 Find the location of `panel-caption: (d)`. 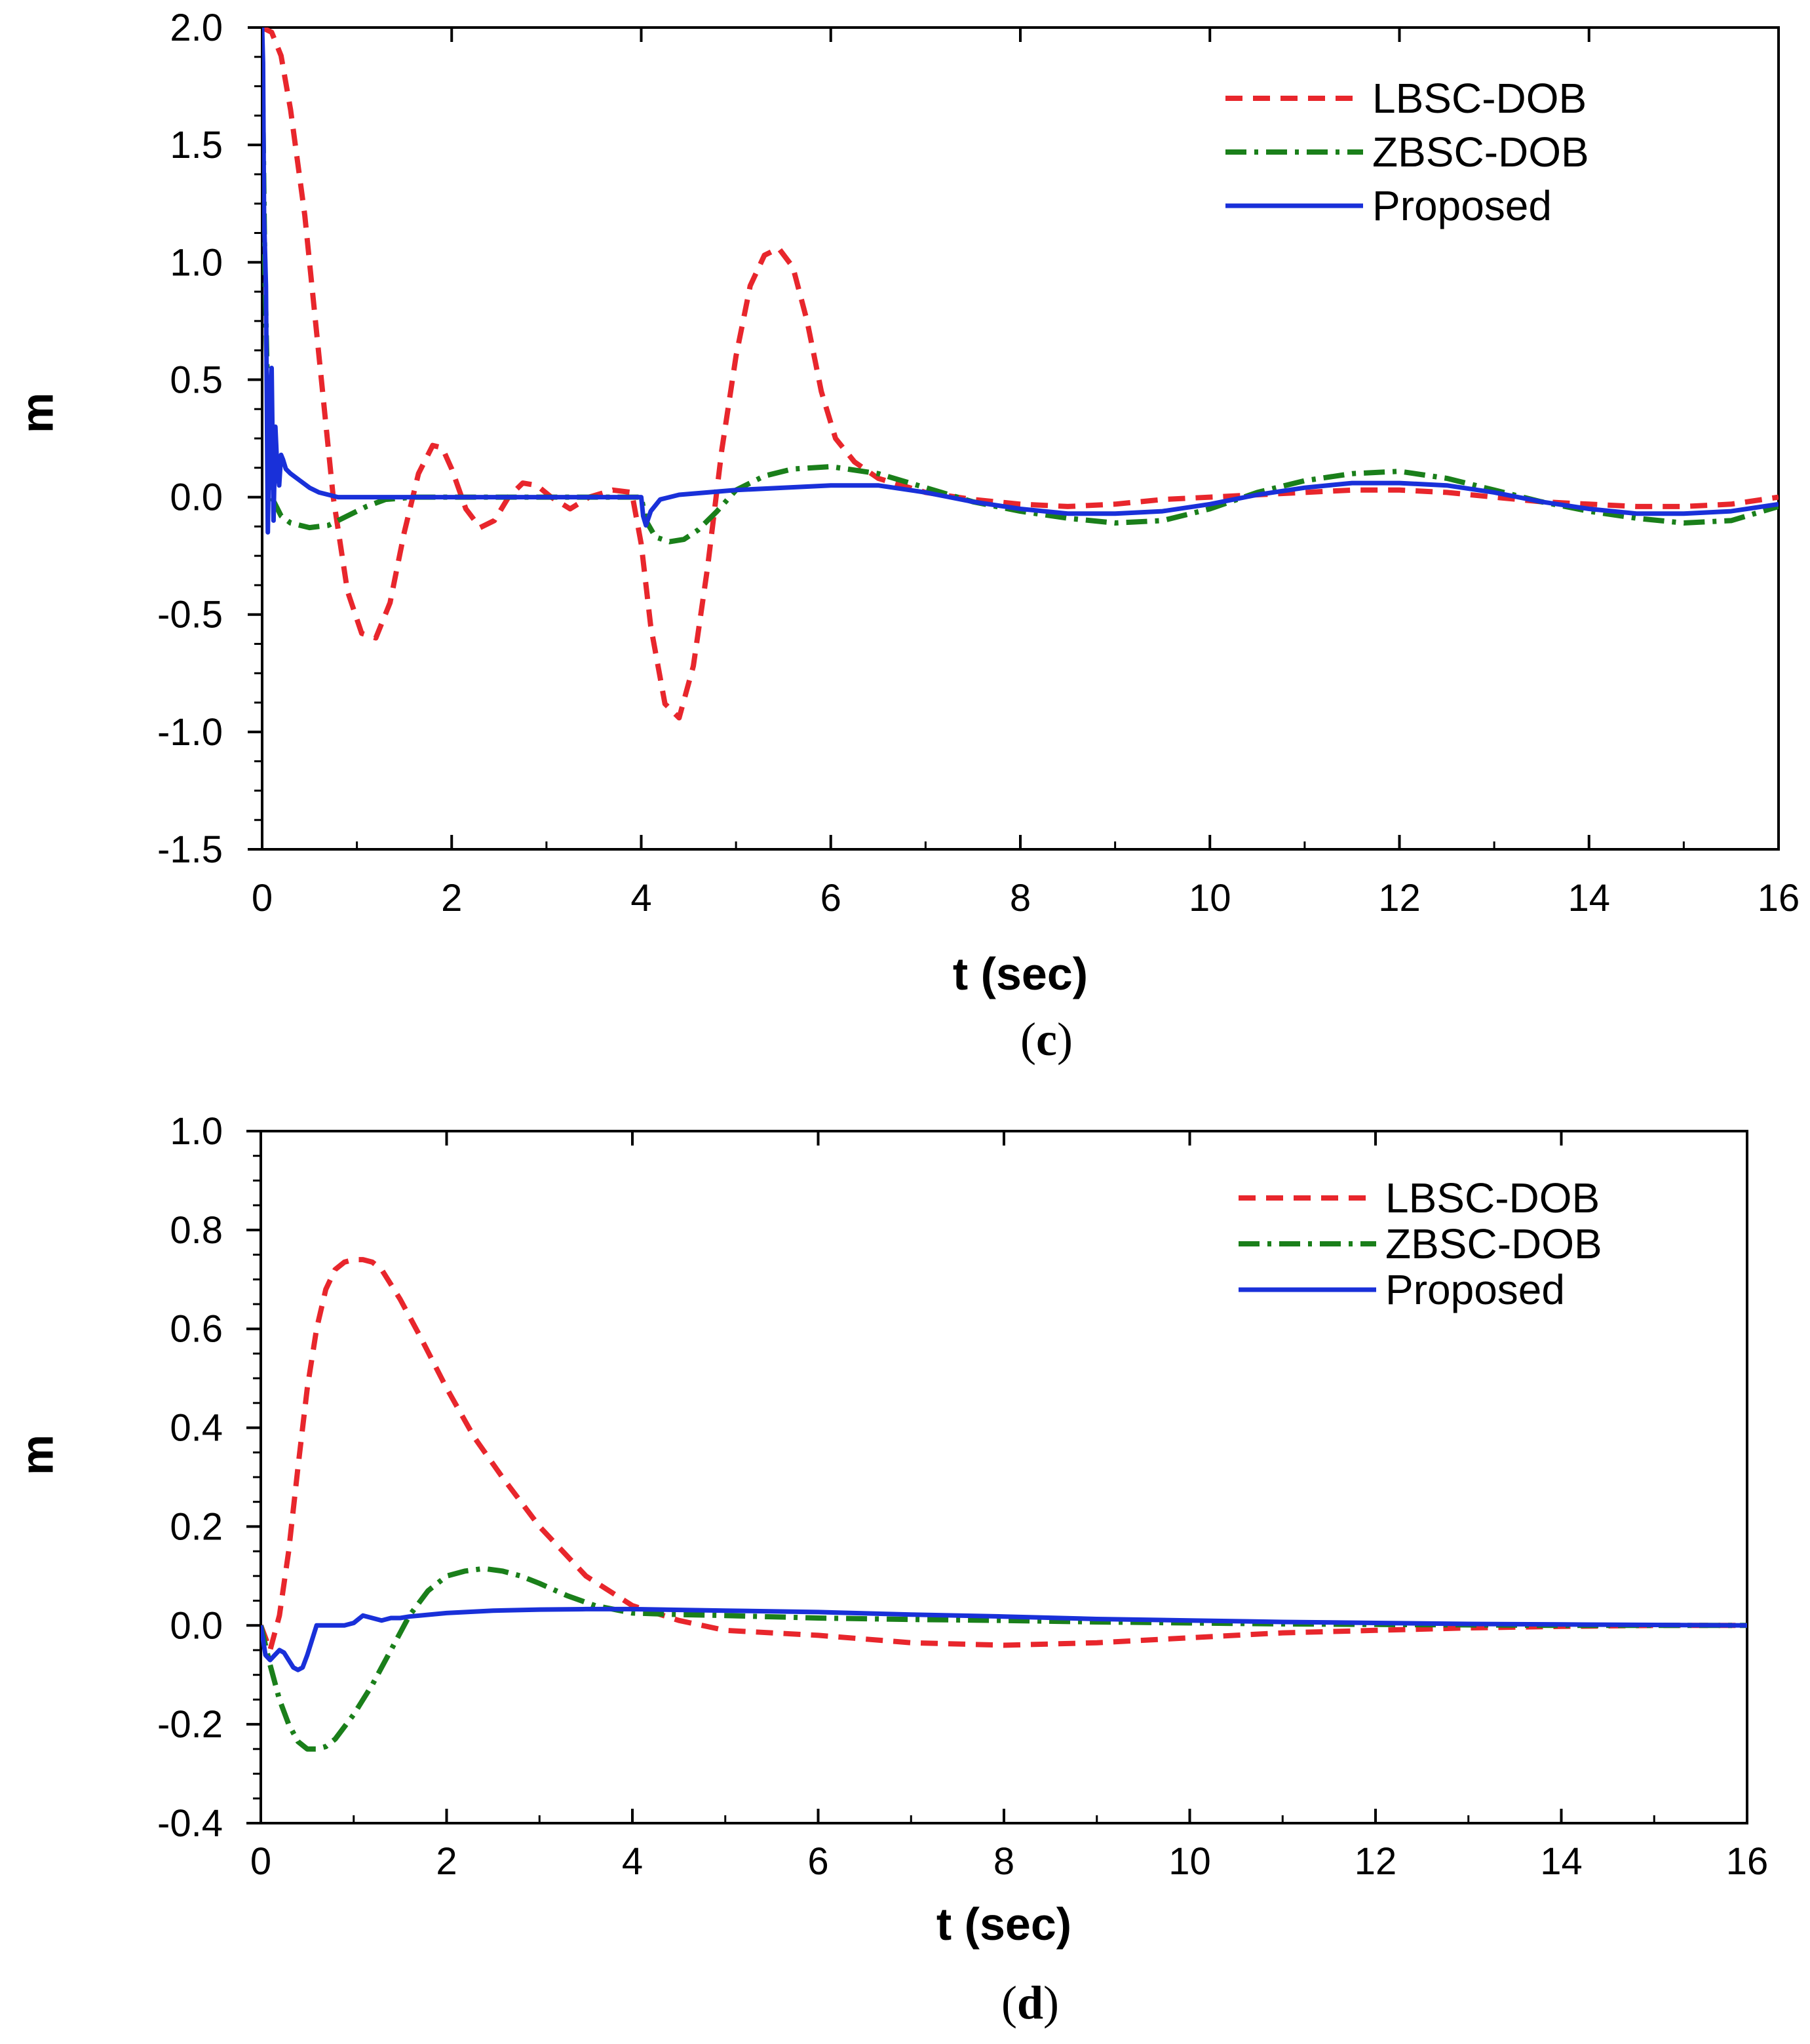

panel-caption: (d) is located at coordinates (1030, 2003).